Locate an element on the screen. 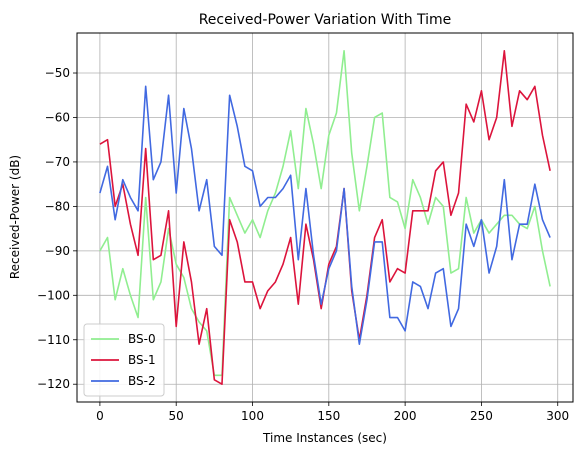 The width and height of the screenshot is (583, 455). x-tick-label: 0 is located at coordinates (100, 416).